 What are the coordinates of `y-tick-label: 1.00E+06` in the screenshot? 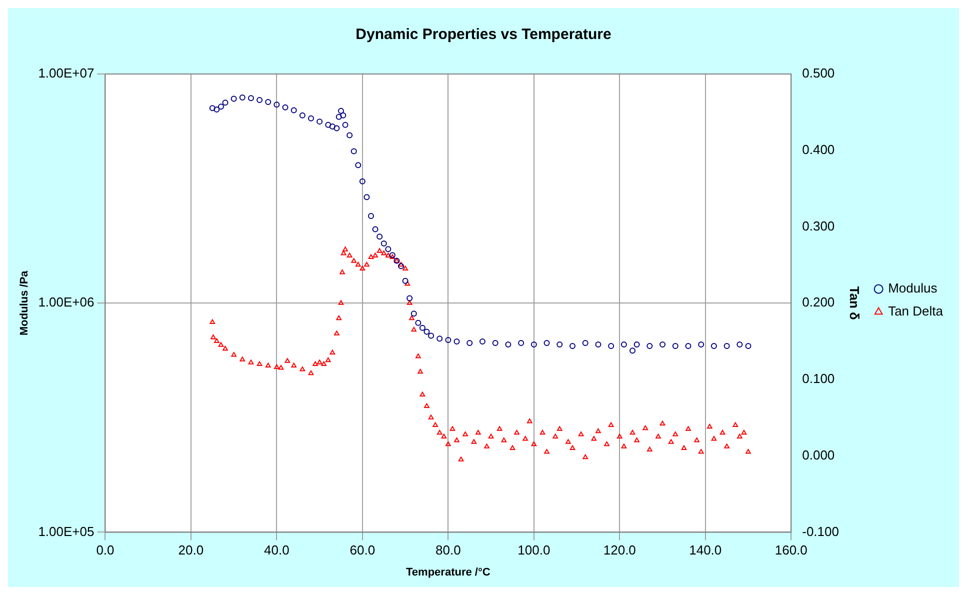 It's located at (66, 302).